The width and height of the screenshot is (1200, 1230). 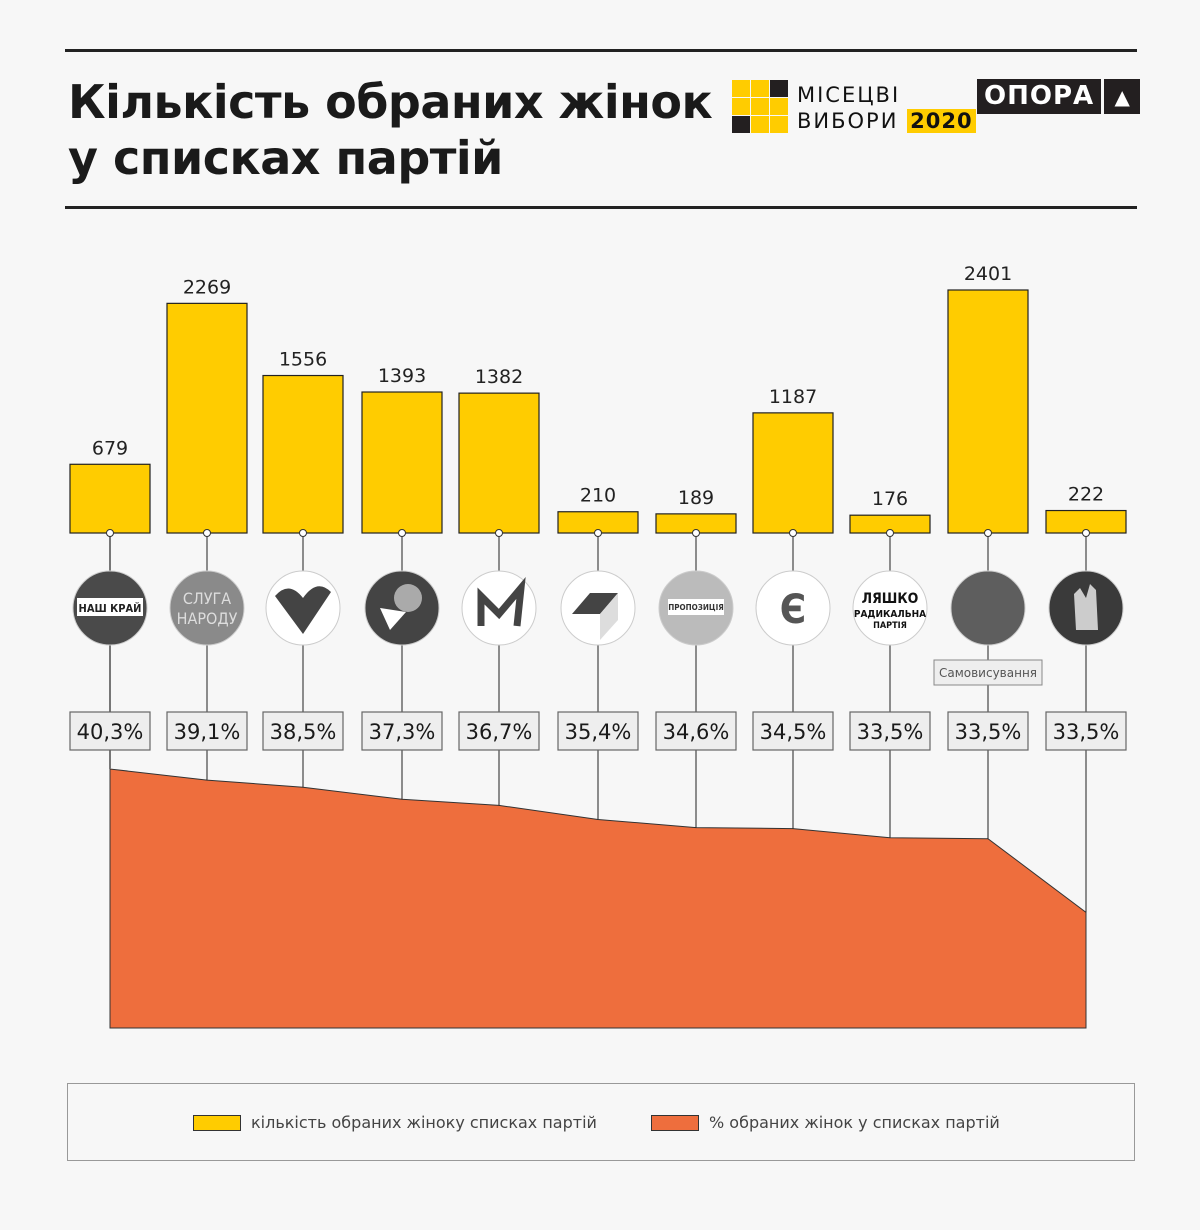 I want to click on sunflower-icon, so click(x=408, y=598).